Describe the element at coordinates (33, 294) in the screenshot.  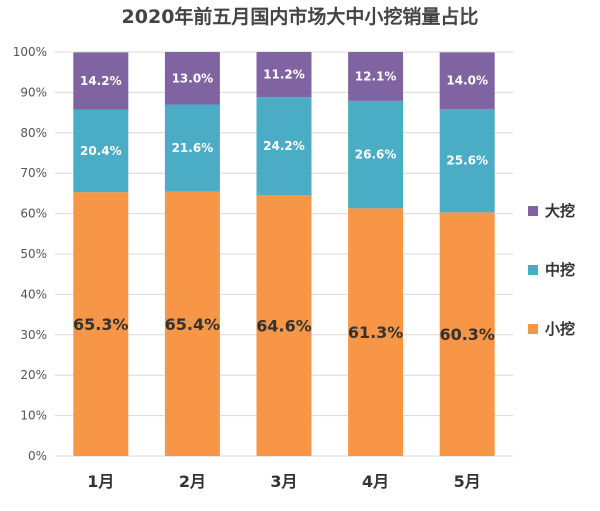
I see `y-tick-label: 40%` at that location.